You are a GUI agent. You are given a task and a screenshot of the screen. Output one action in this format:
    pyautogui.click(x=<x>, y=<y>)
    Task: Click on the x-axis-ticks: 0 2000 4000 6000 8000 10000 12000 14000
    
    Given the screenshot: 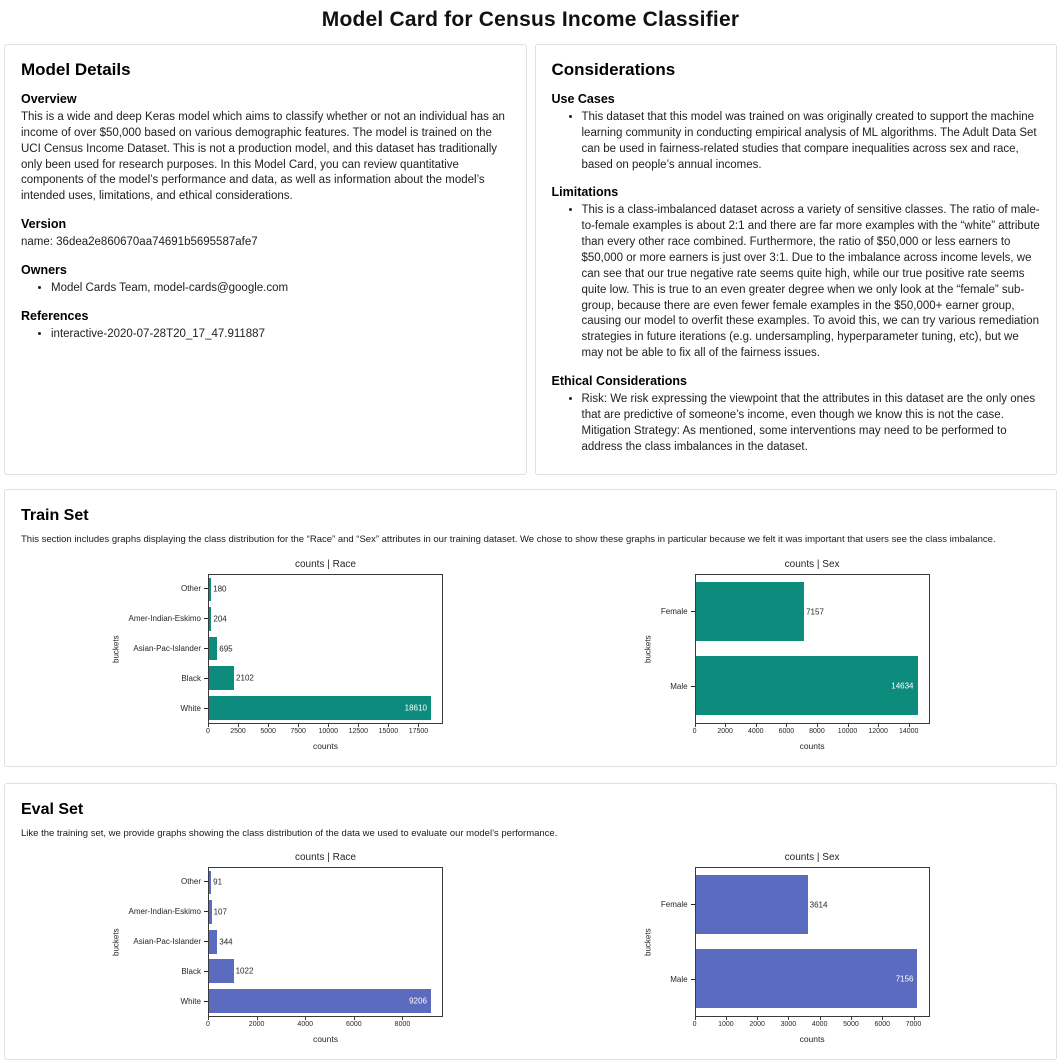 What is the action you would take?
    pyautogui.click(x=811, y=732)
    